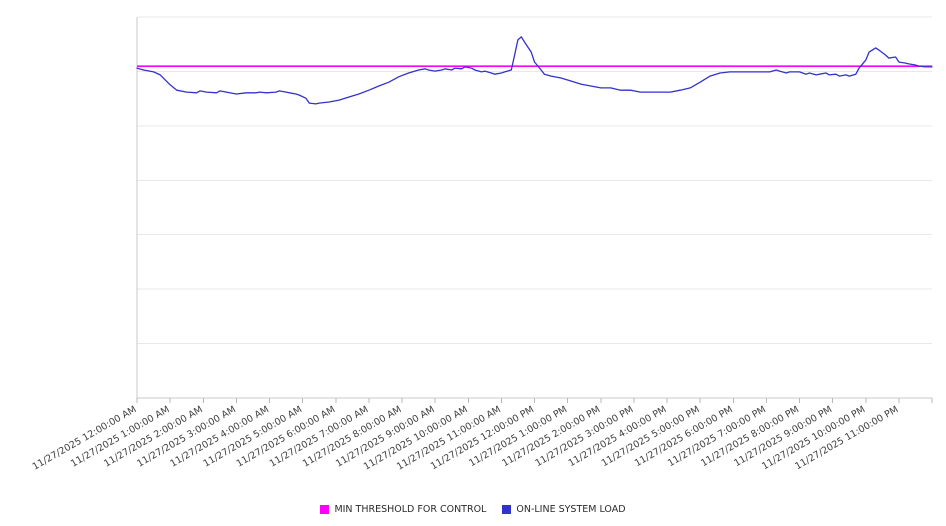 This screenshot has height=526, width=946. Describe the element at coordinates (571, 509) in the screenshot. I see `legend-label-system-load: ON-LINE SYSTEM LOAD` at that location.